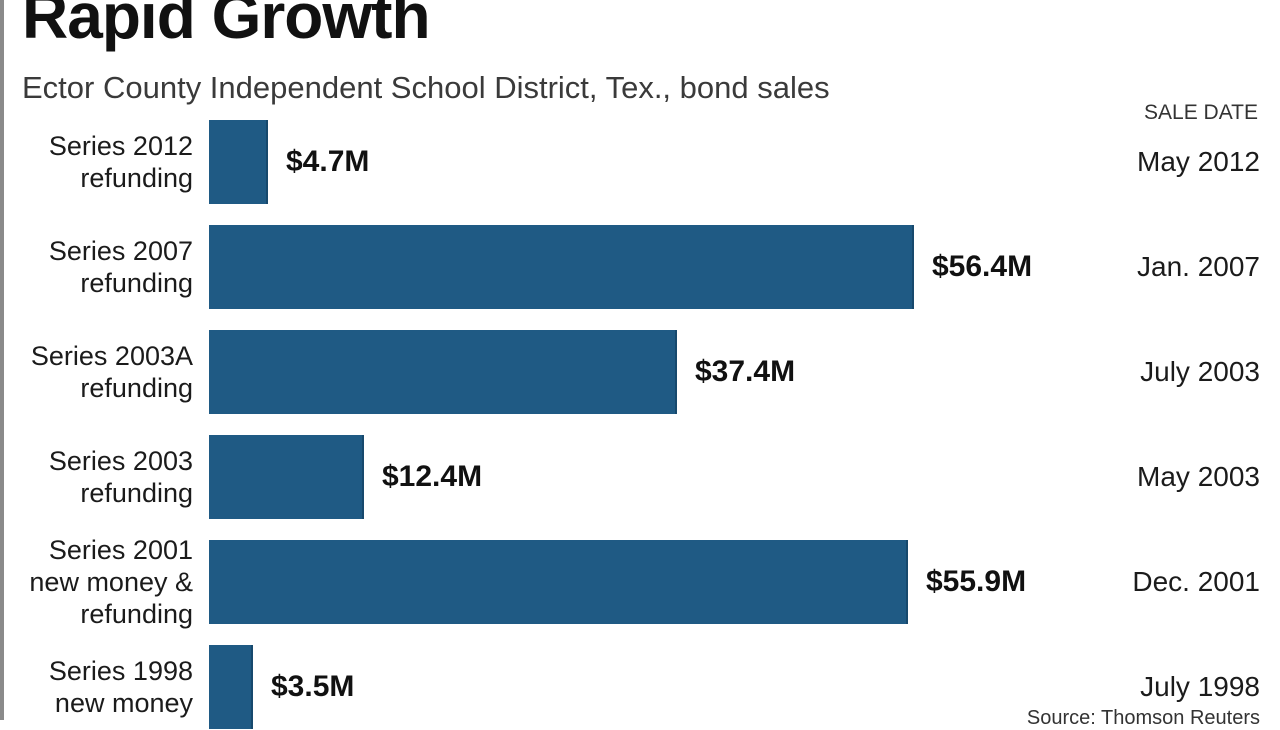  Describe the element at coordinates (111, 356) in the screenshot. I see `category-label-line: Series 2003A` at that location.